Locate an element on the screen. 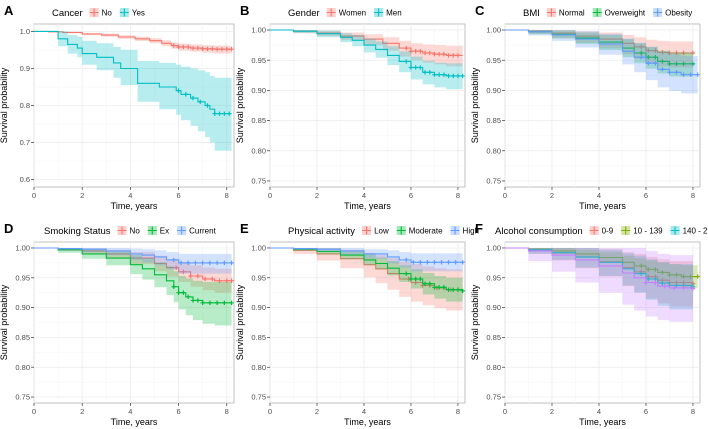 Image resolution: width=708 pixels, height=429 pixels. series-unnamed is located at coordinates (600, 285).